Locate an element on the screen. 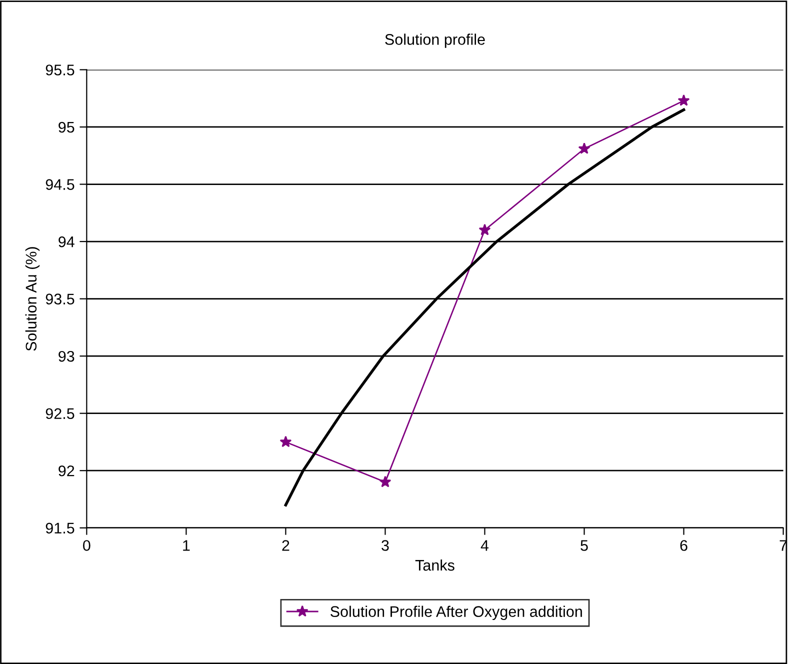  y-tick-label: 92 is located at coordinates (66, 470).